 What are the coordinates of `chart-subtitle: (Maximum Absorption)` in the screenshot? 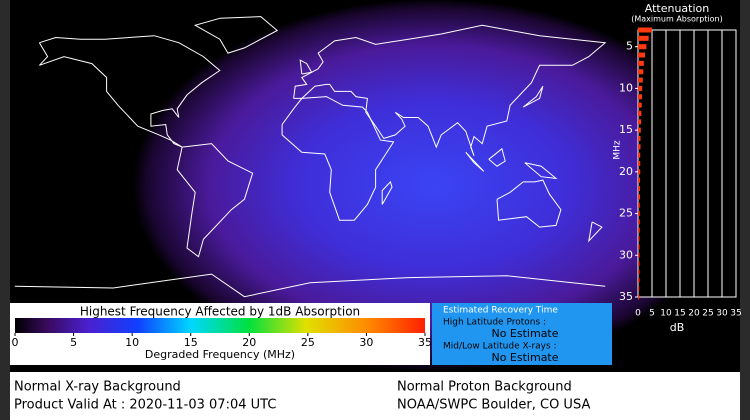 It's located at (677, 19).